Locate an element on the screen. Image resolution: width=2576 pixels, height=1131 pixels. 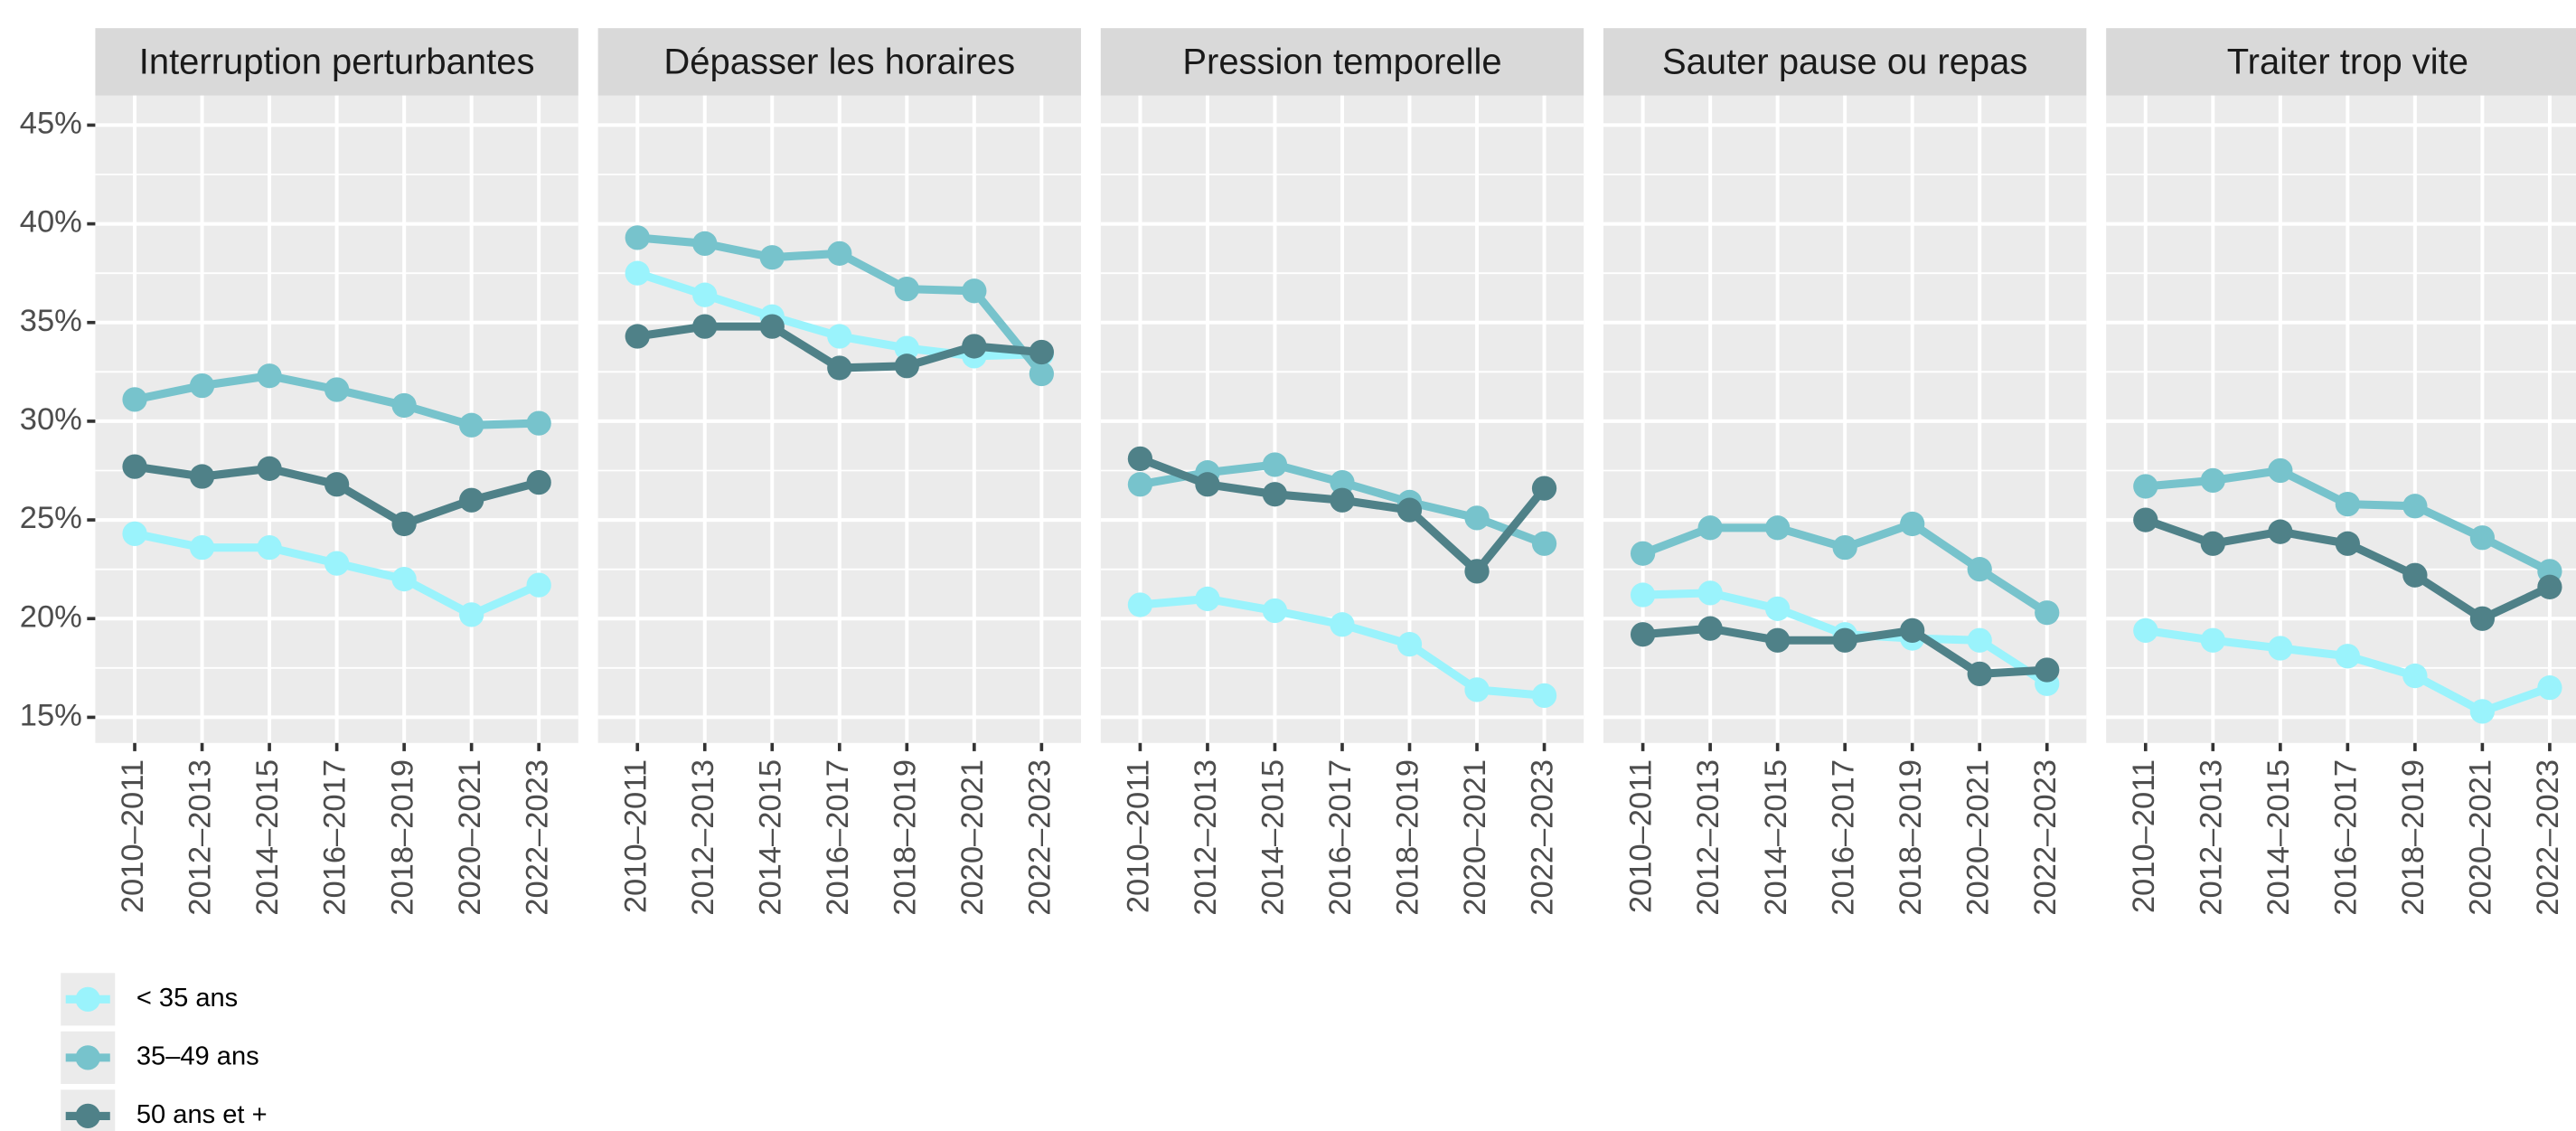
strip-title: Pression temporelle is located at coordinates (1341, 62).